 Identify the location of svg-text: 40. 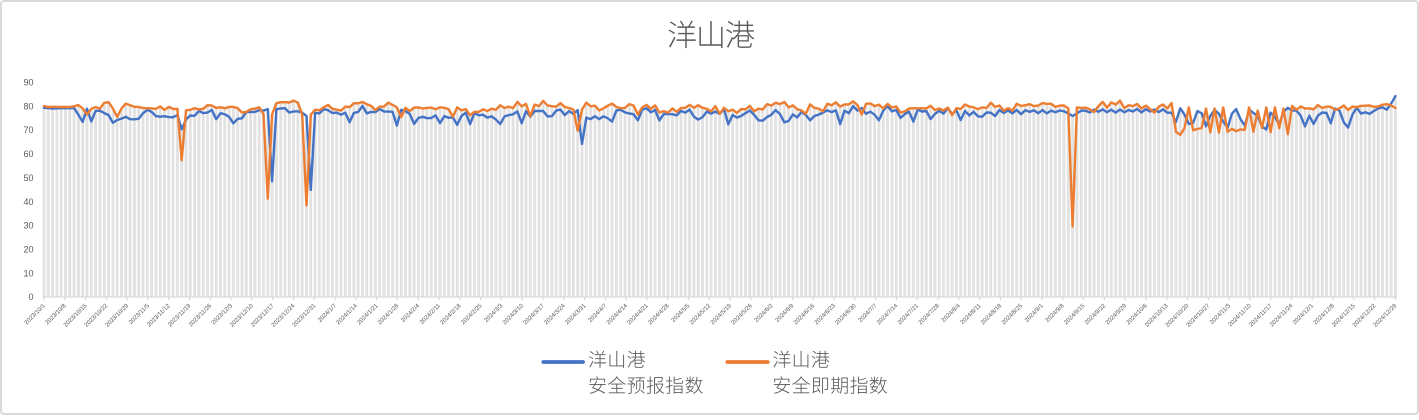
(28, 202).